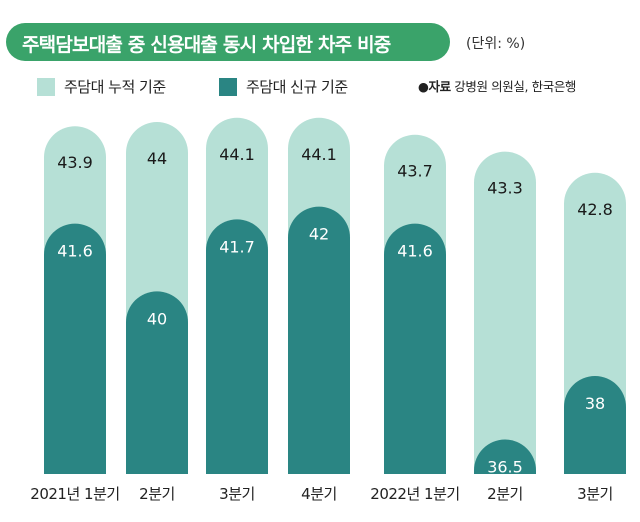 Image resolution: width=640 pixels, height=522 pixels. What do you see at coordinates (319, 234) in the screenshot?
I see `value-label-new: 42` at bounding box center [319, 234].